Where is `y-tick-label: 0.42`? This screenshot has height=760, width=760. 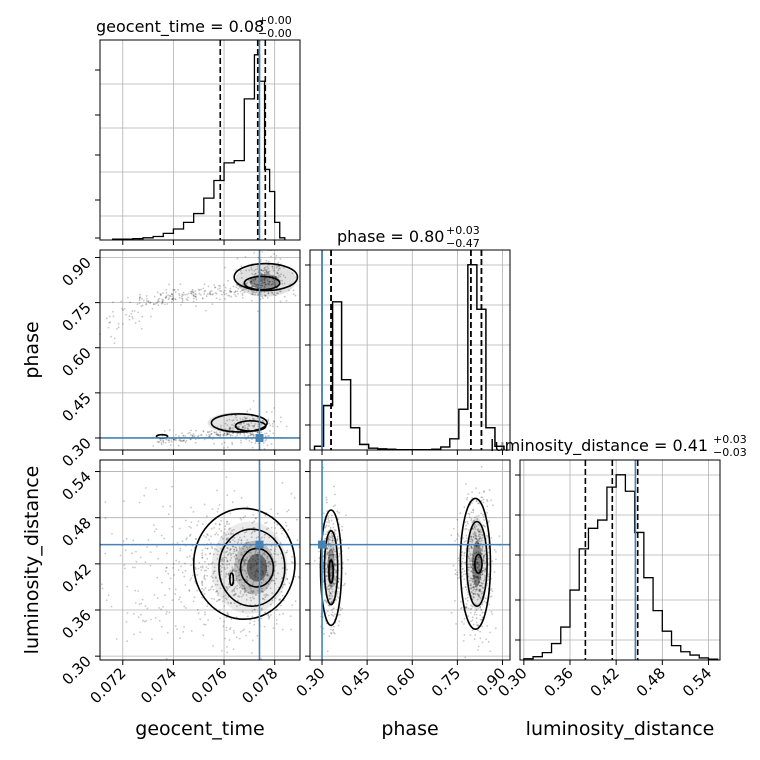 y-tick-label: 0.42 is located at coordinates (76, 578).